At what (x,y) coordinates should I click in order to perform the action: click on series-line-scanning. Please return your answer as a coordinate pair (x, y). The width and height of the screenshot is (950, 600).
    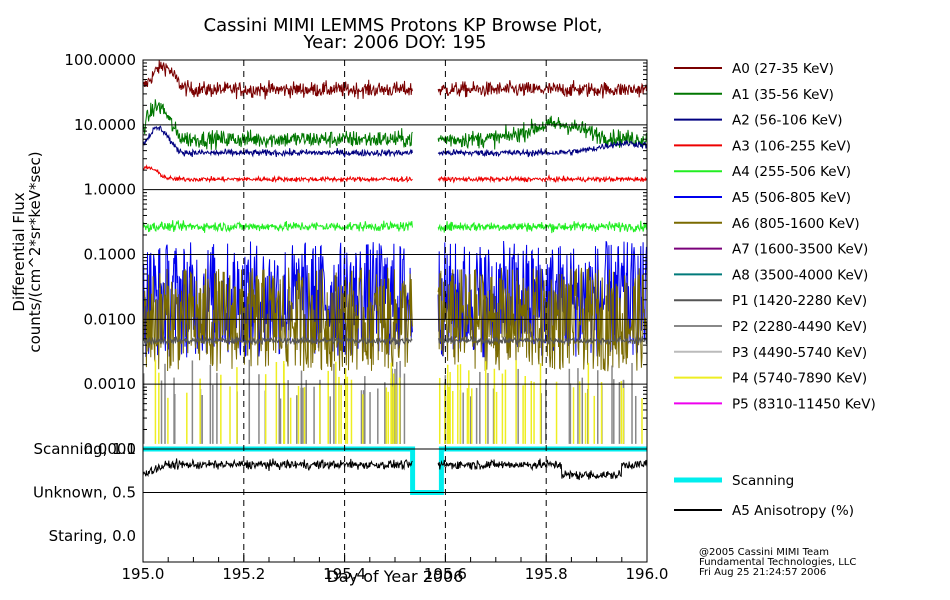
    Looking at the image, I should click on (395, 470).